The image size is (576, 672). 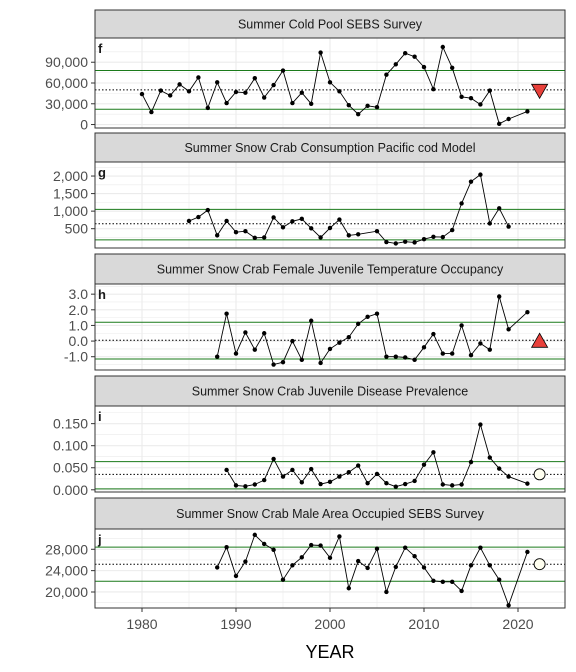 What do you see at coordinates (539, 474) in the screenshot?
I see `neutral-circle-icon` at bounding box center [539, 474].